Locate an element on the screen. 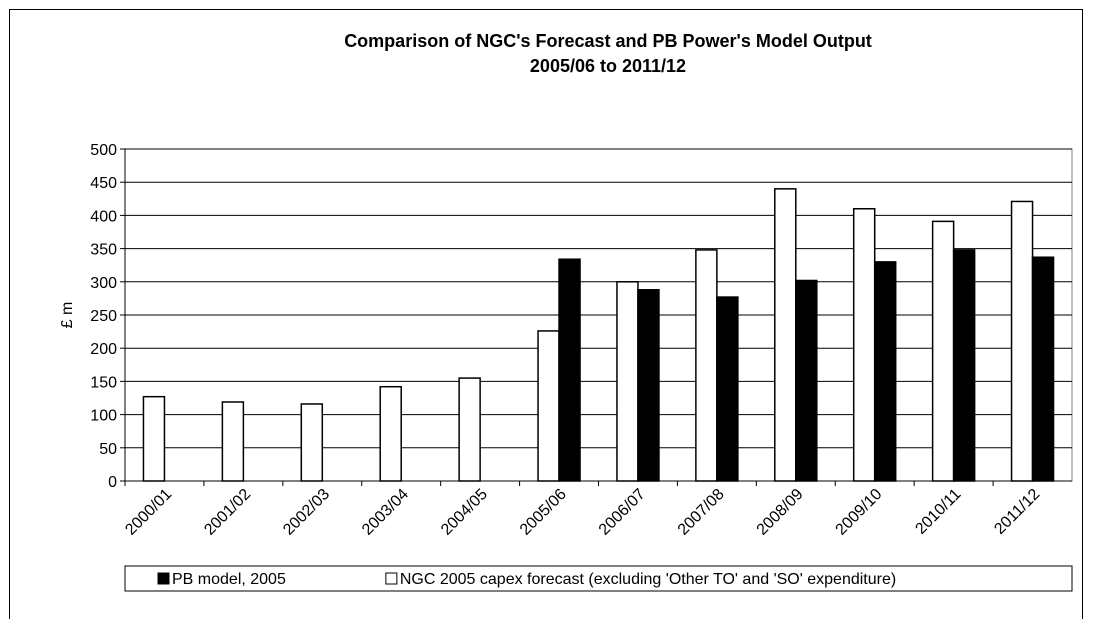  y-tick-label: 50 is located at coordinates (108, 449).